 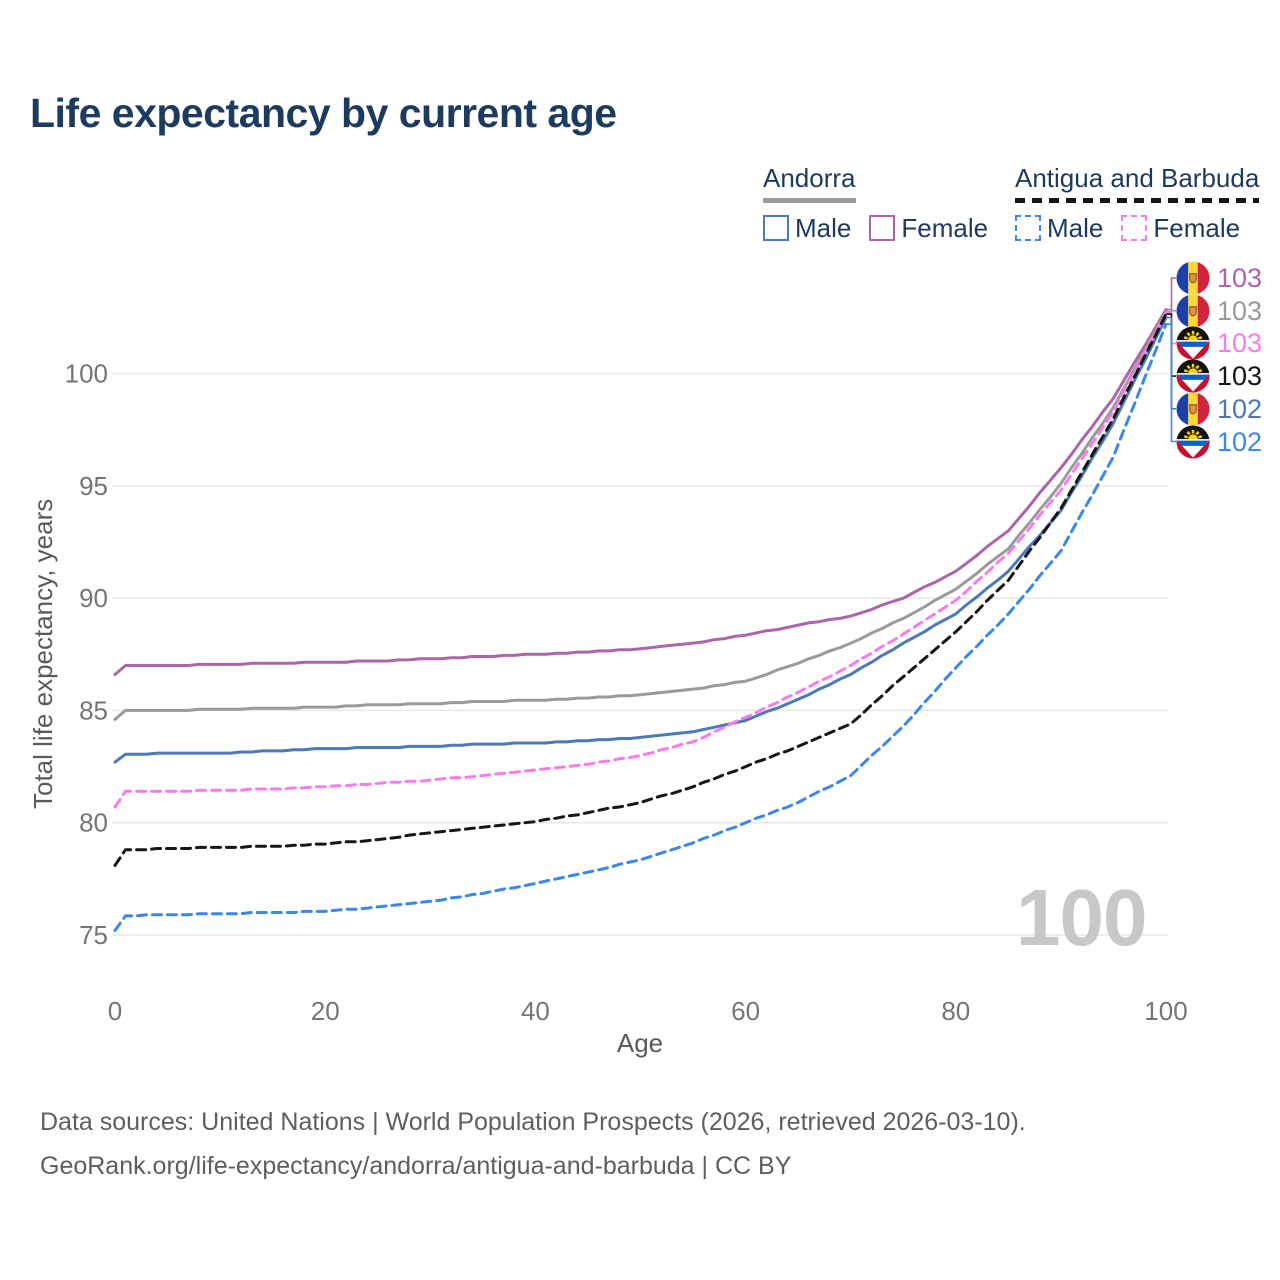 I want to click on legend-items-antigua-and-barbuda: Male Female, so click(x=1137, y=228).